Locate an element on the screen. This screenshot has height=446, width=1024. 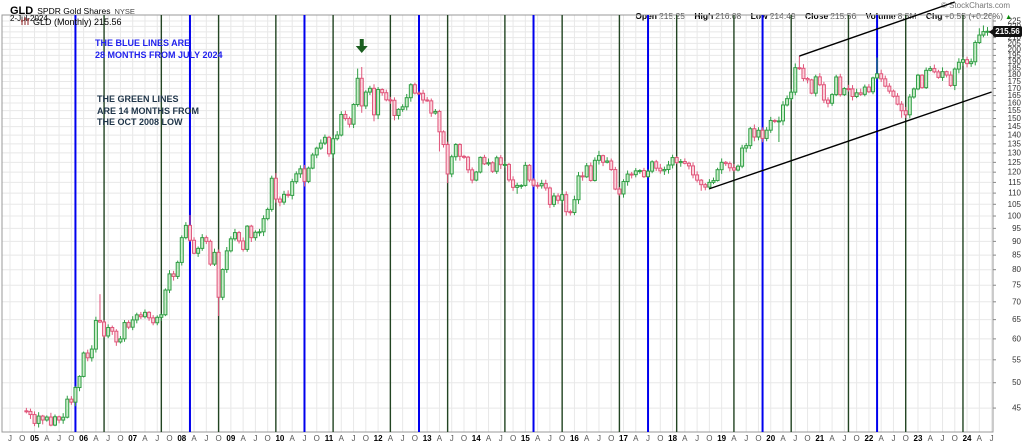
chg-up-triangle-icon: ▲ is located at coordinates (1008, 17).